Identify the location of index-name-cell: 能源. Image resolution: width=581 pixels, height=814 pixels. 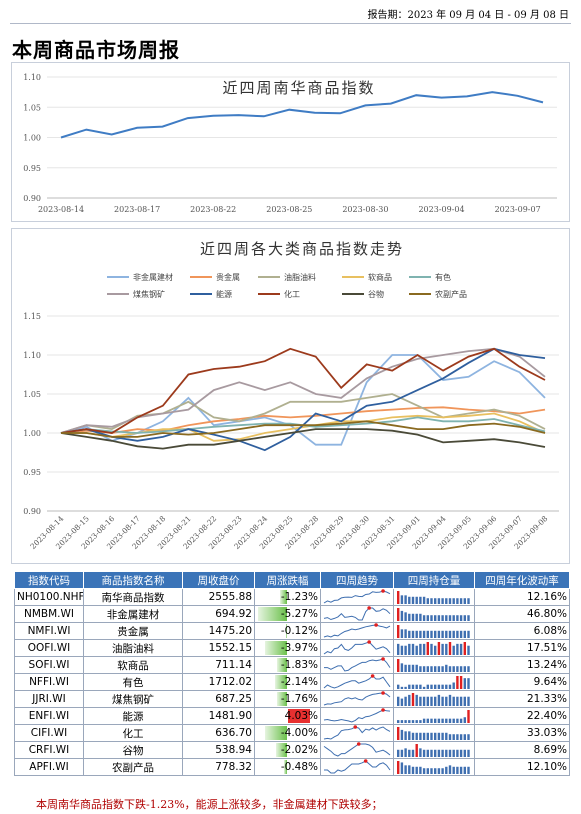
(133, 716).